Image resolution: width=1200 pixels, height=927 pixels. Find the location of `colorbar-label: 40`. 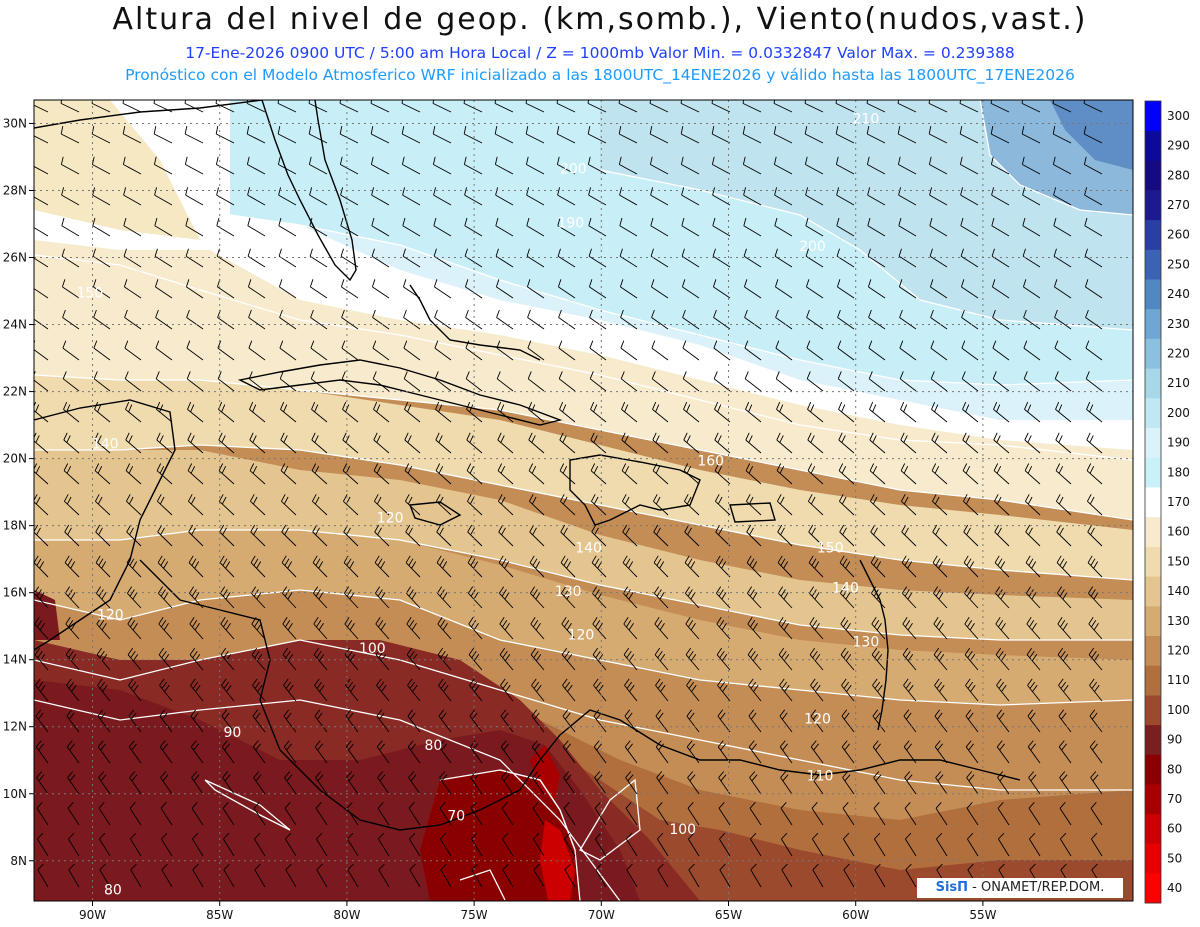

colorbar-label: 40 is located at coordinates (1174, 888).